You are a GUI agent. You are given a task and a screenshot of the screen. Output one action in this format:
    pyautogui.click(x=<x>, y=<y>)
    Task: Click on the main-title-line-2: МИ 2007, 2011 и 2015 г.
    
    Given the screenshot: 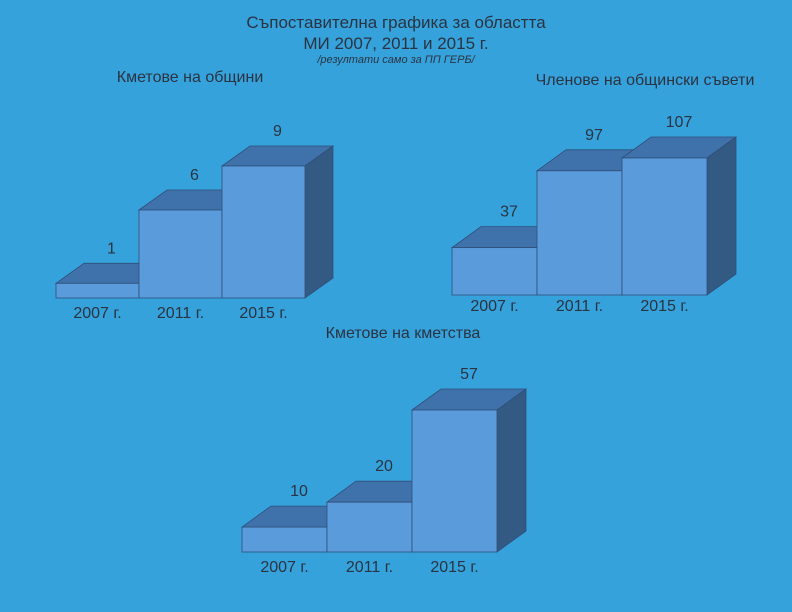 What is the action you would take?
    pyautogui.click(x=396, y=43)
    